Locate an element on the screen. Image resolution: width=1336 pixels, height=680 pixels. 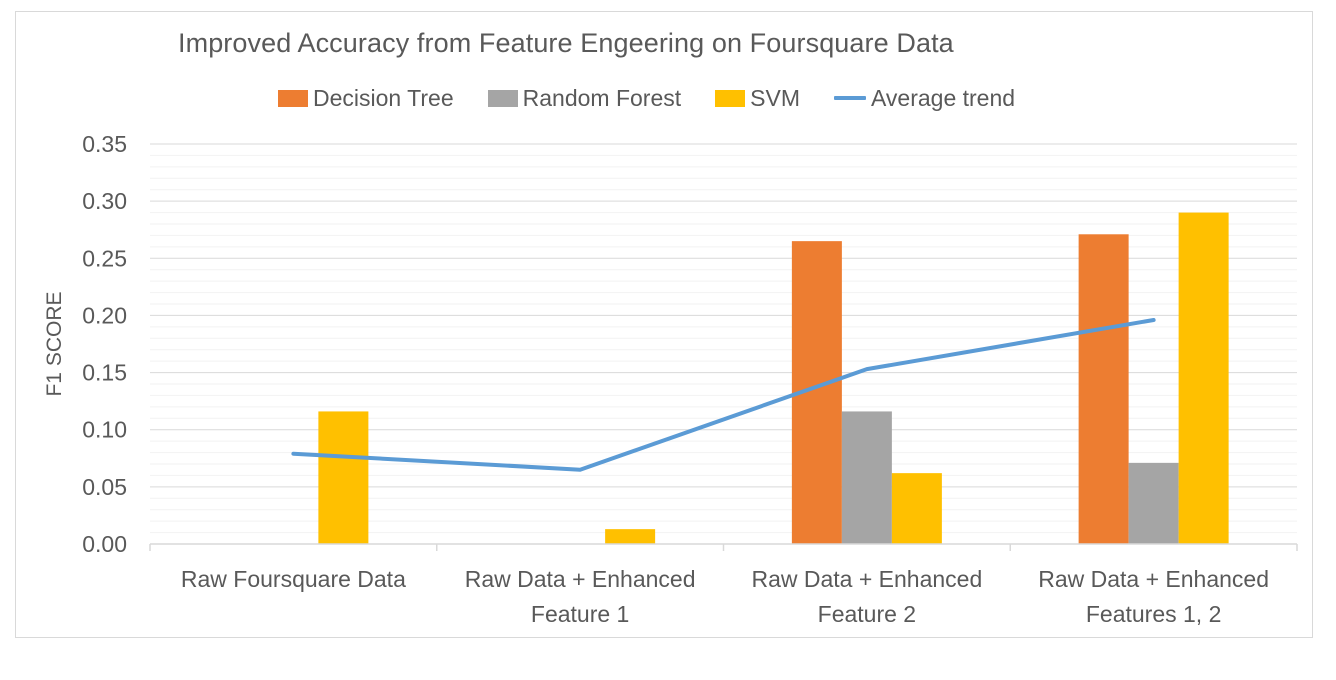
y-tick-label: 0.25 is located at coordinates (104, 258).